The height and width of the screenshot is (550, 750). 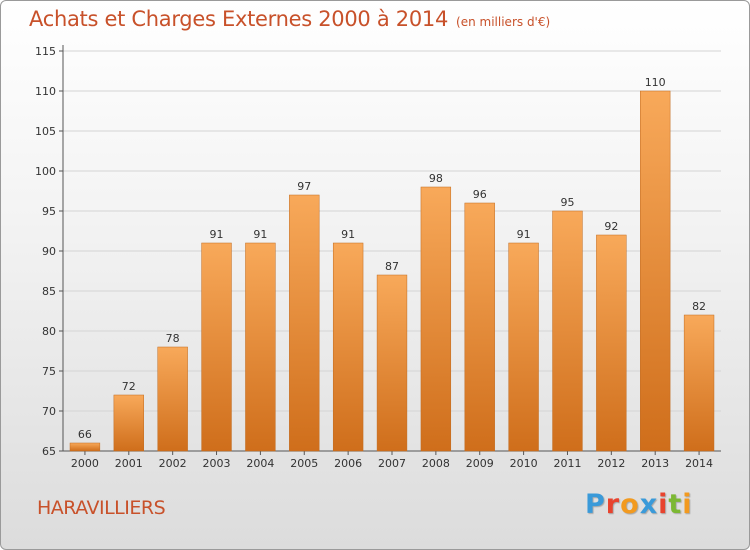 I want to click on data-label: 96, so click(x=480, y=194).